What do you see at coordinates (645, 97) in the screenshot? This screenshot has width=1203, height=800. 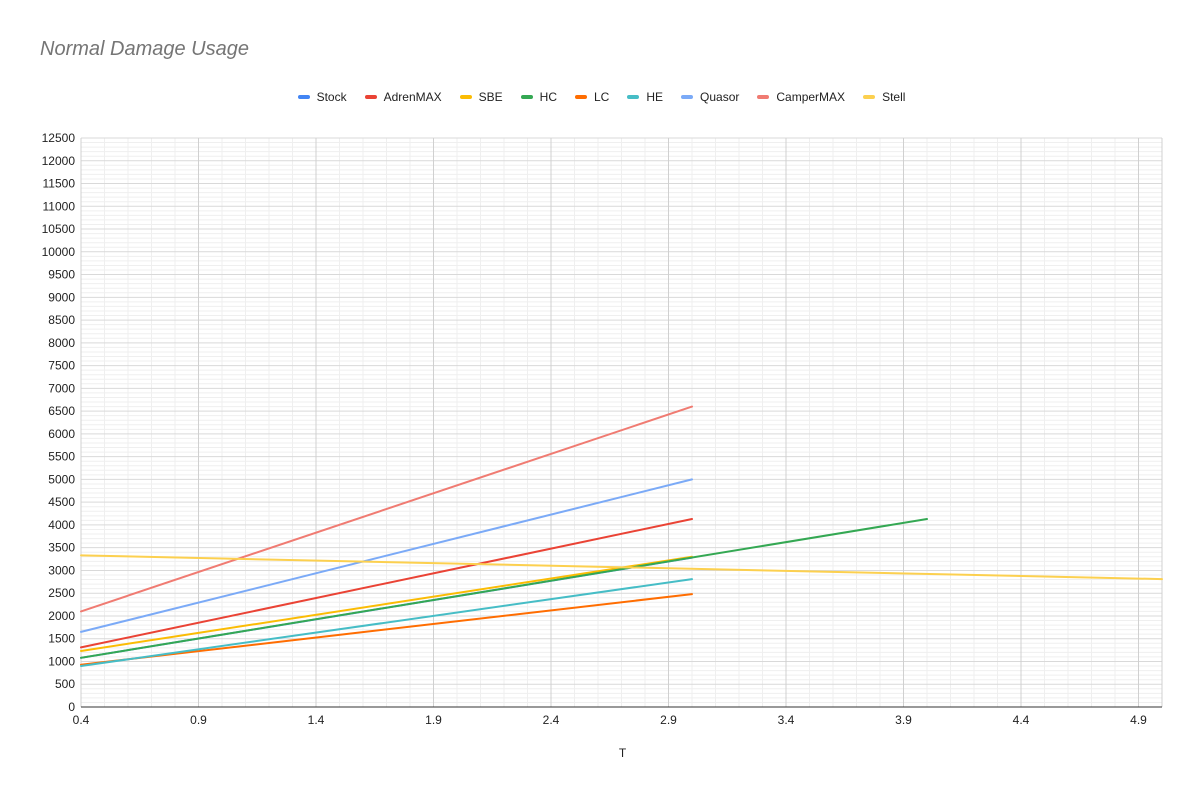 I see `legend-item-he: HE` at bounding box center [645, 97].